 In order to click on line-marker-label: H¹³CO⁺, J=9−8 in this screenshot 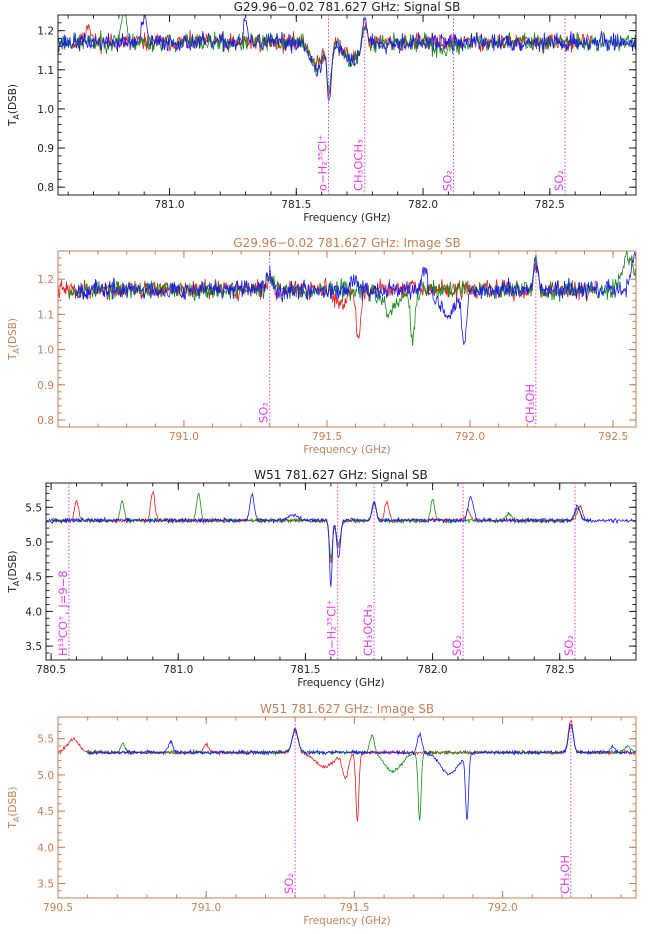, I will do `click(63, 613)`.